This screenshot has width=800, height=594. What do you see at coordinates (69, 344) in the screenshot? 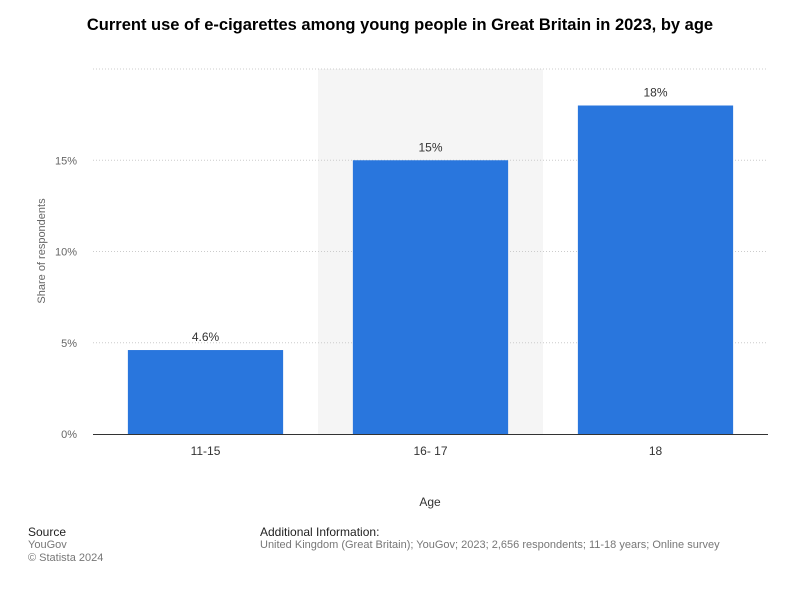
I see `y-tick-label: 5%` at bounding box center [69, 344].